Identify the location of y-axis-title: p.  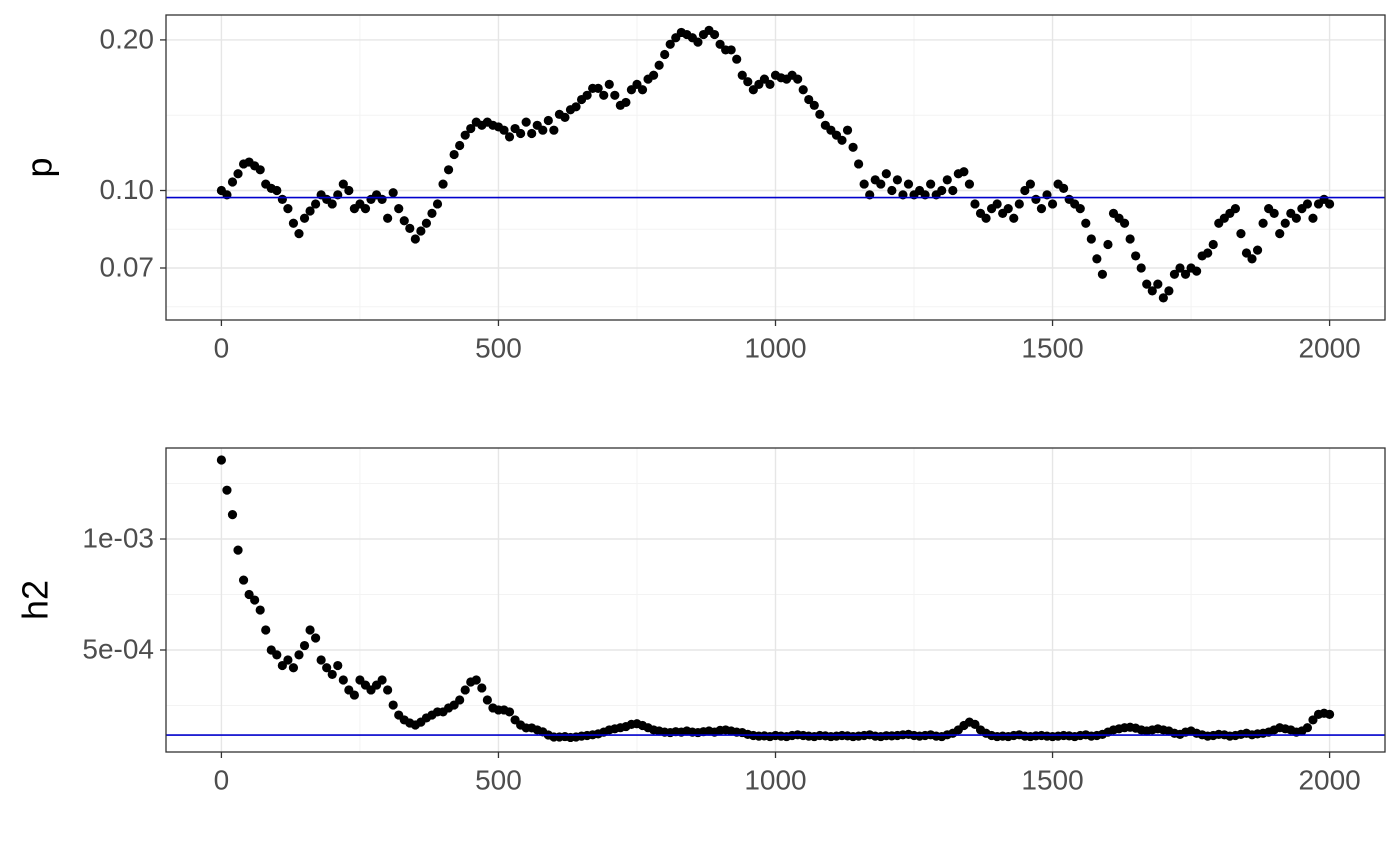
(39, 167).